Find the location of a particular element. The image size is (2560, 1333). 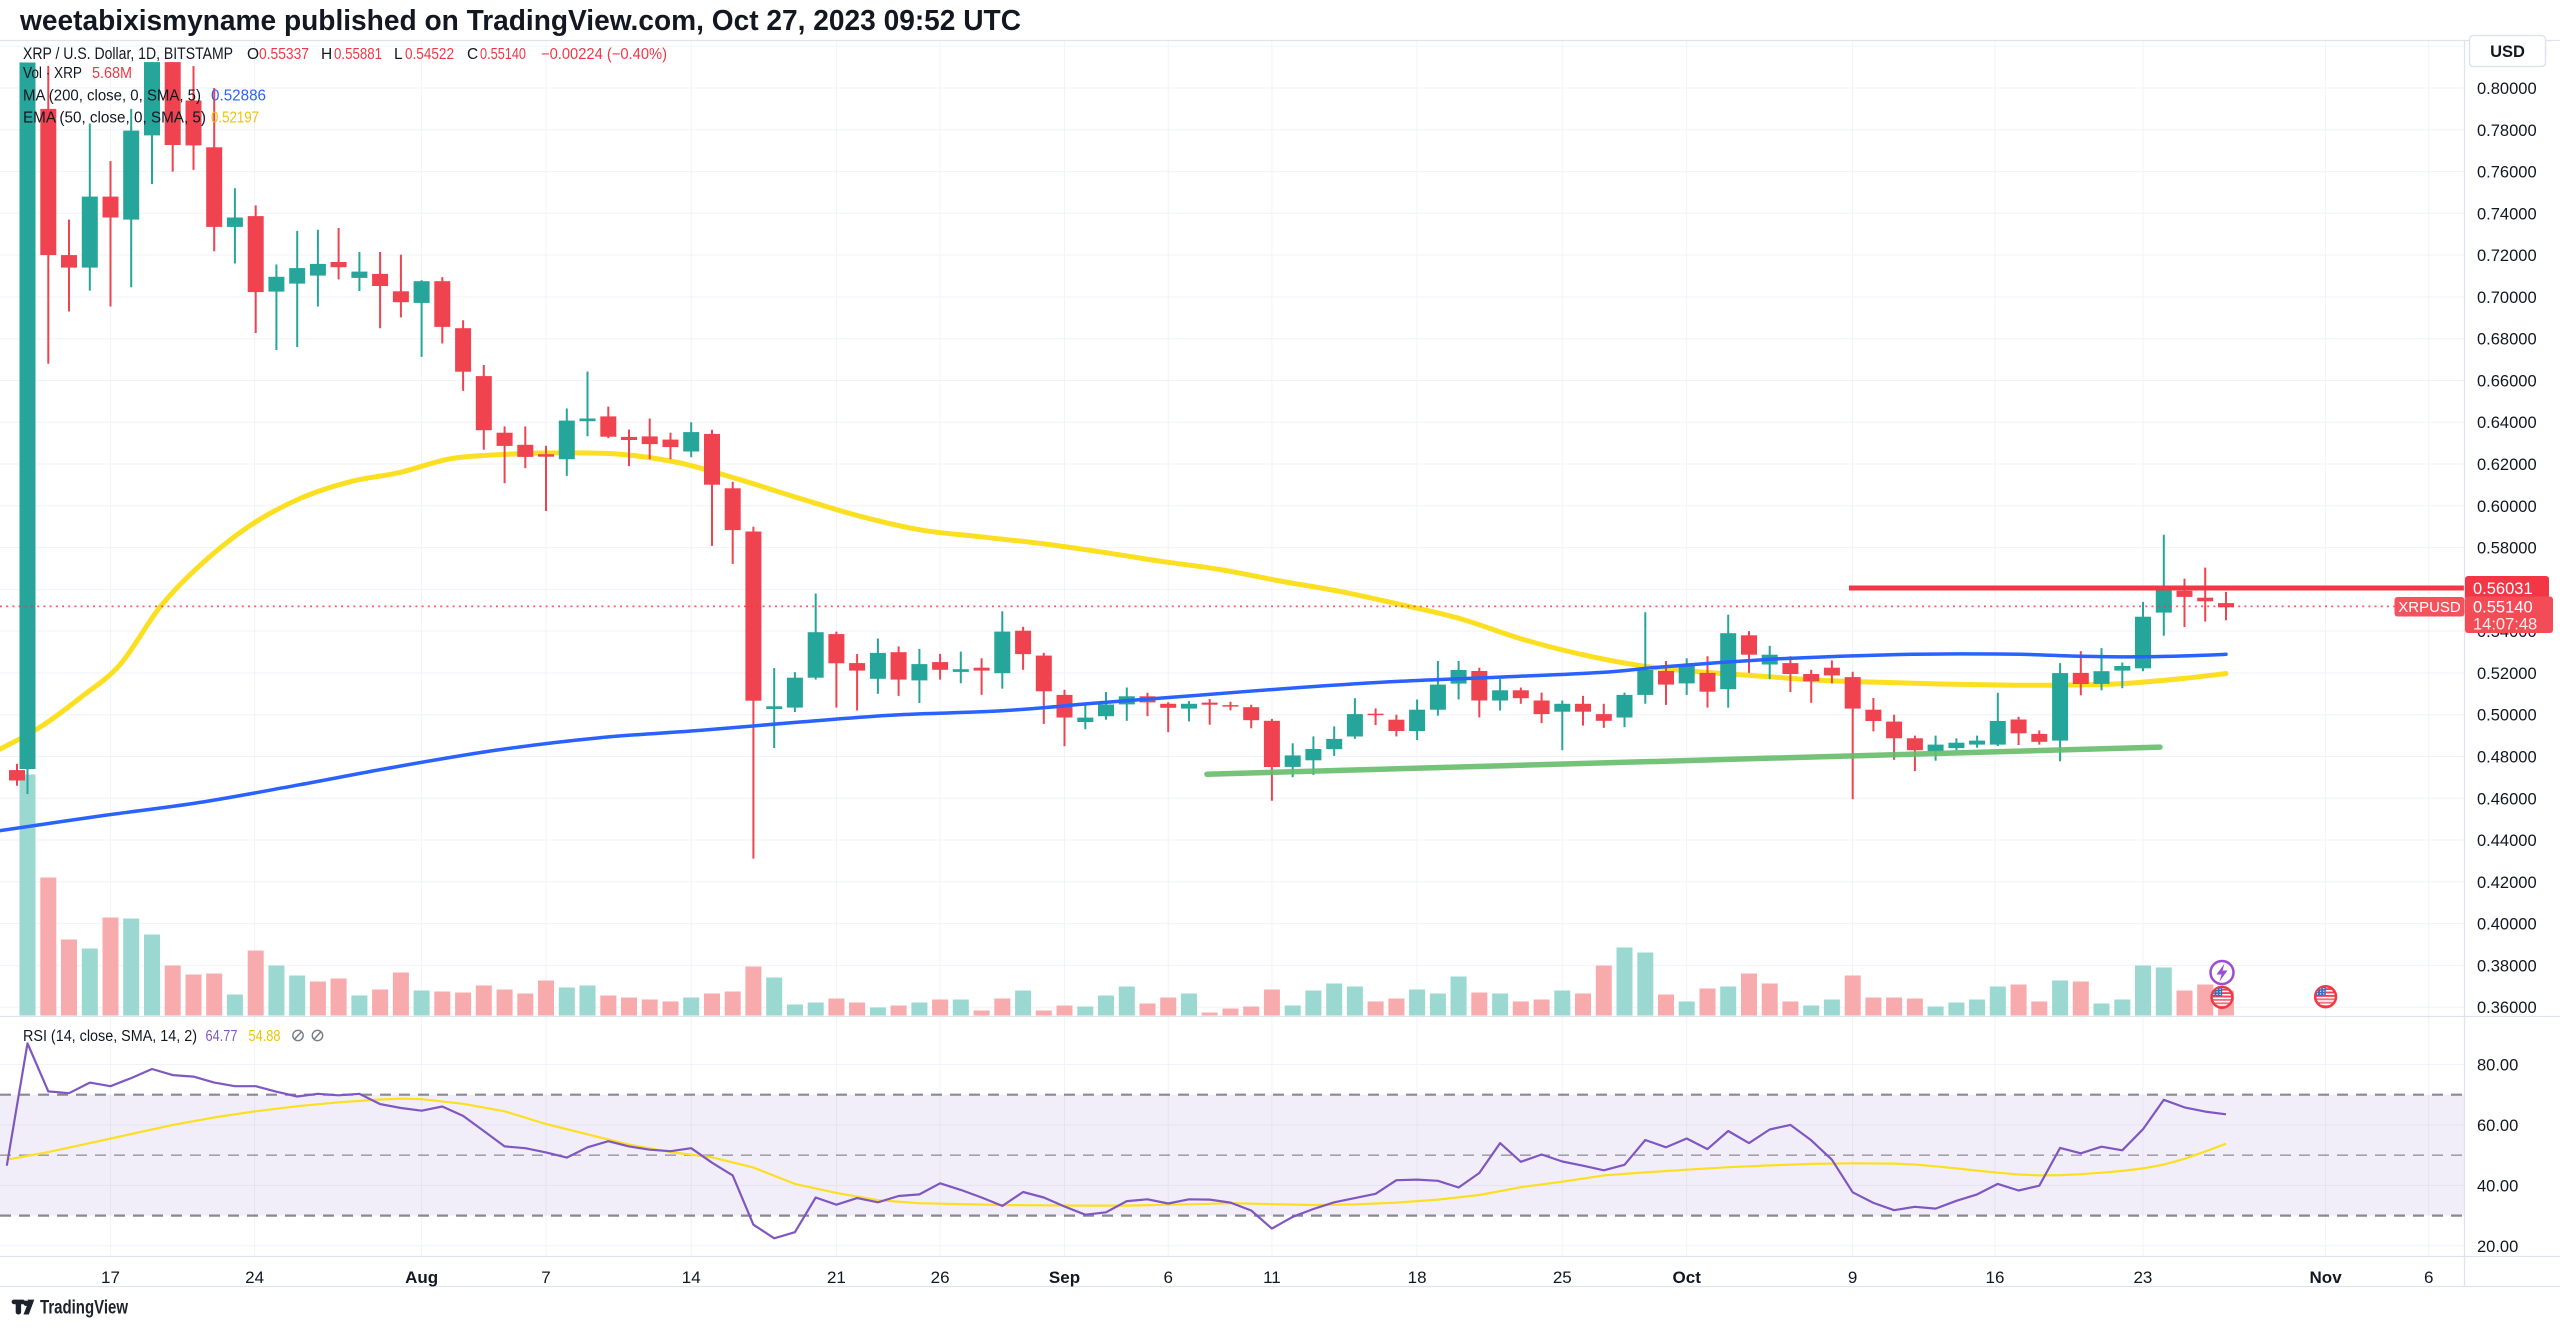

svg-text: O is located at coordinates (253, 54).